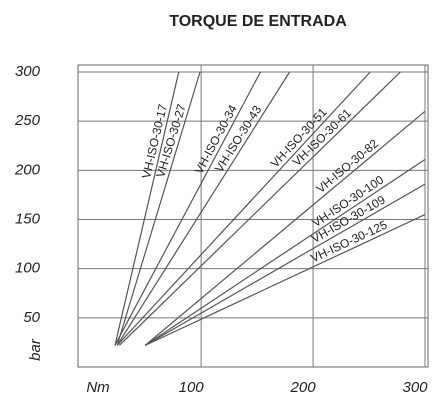  I want to click on y-axis-label: bar, so click(35, 349).